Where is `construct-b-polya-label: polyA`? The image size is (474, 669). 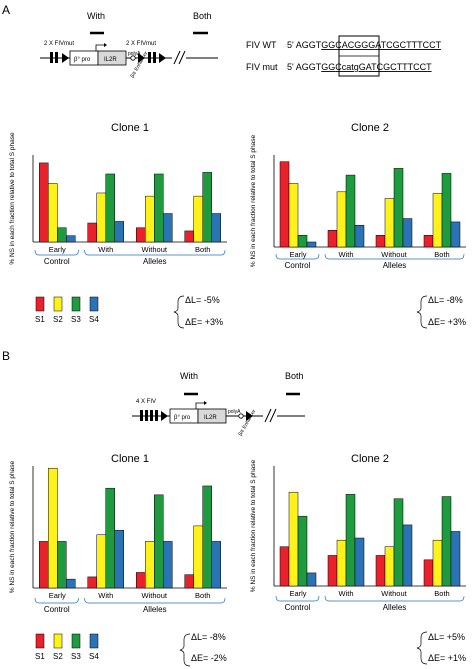
construct-b-polya-label: polyA is located at coordinates (234, 412).